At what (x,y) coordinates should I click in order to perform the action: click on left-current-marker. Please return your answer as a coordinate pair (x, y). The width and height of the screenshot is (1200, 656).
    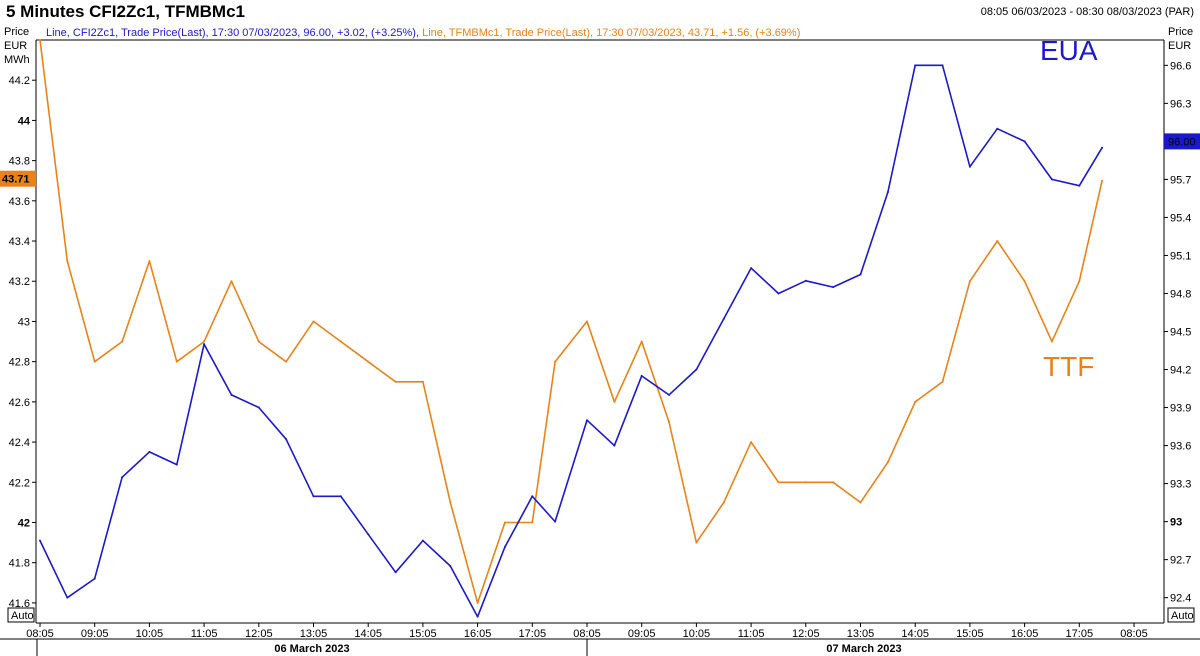
    Looking at the image, I should click on (18, 178).